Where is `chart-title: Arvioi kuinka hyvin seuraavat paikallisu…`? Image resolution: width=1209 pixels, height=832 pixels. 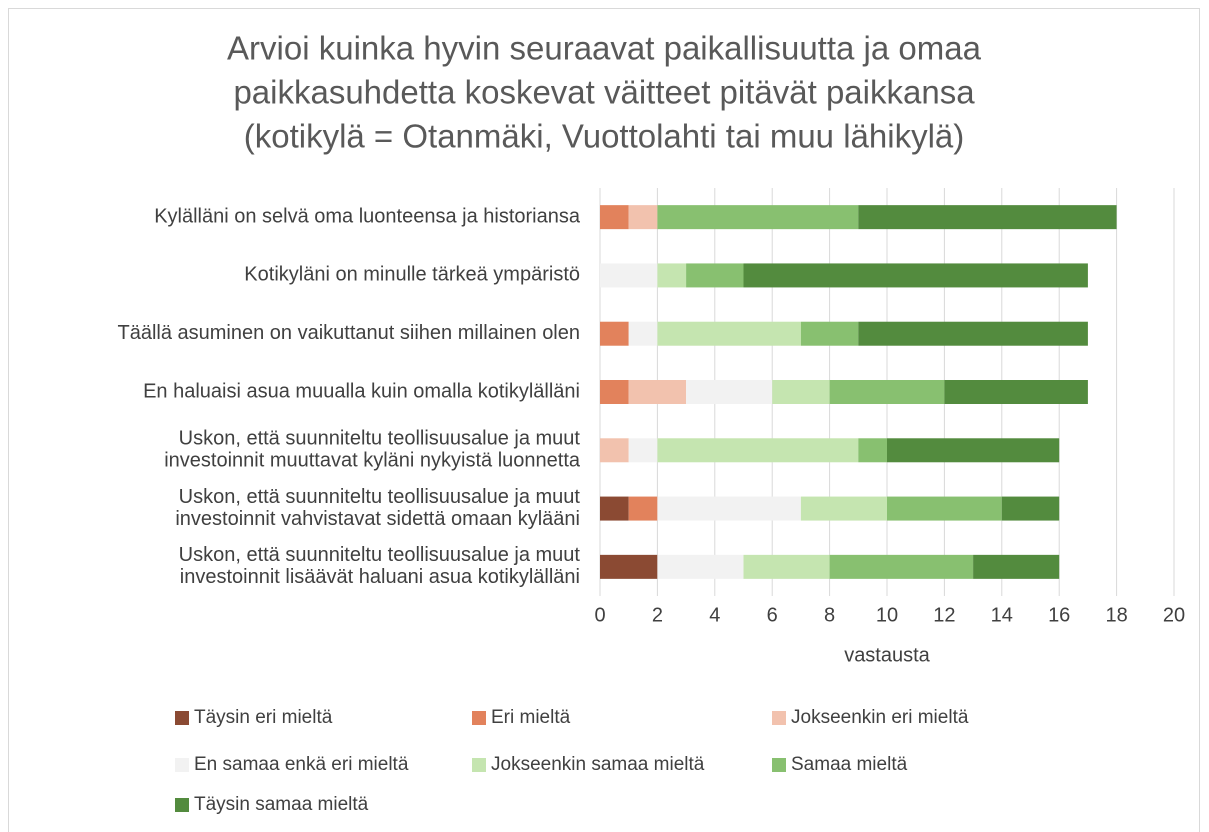 chart-title: Arvioi kuinka hyvin seuraavat paikallisu… is located at coordinates (604, 48).